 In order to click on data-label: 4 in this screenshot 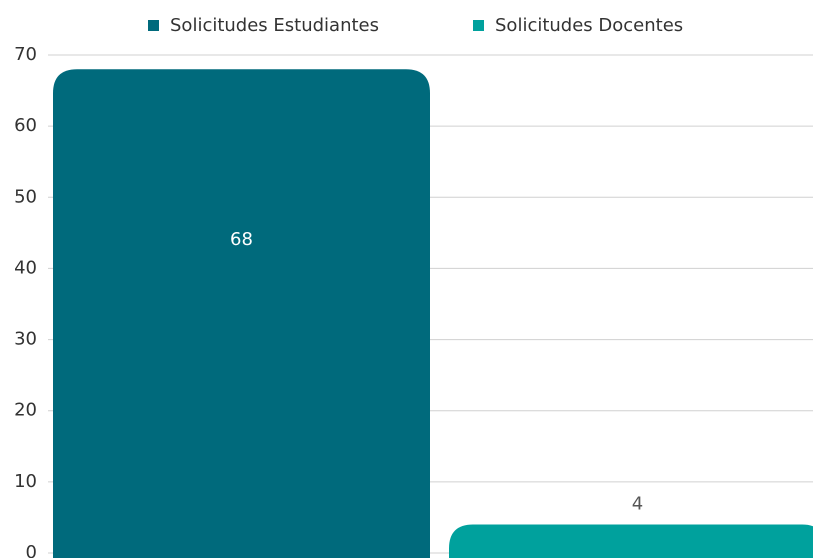, I will do `click(637, 504)`.